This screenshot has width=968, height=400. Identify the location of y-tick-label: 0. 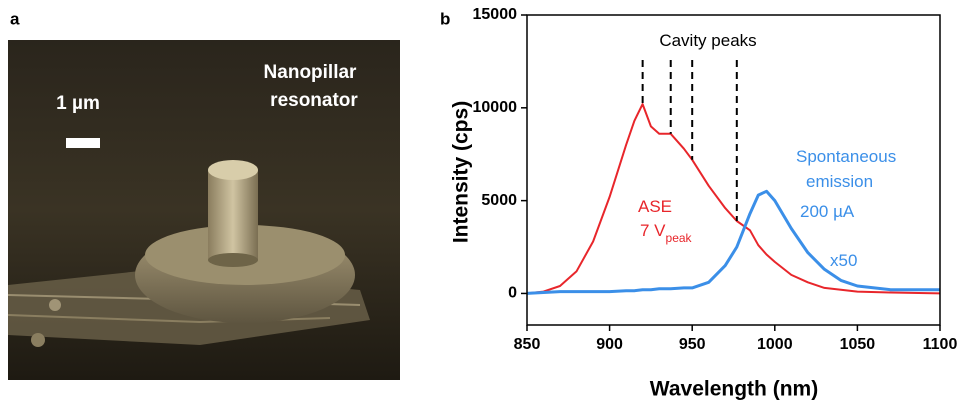
(512, 293).